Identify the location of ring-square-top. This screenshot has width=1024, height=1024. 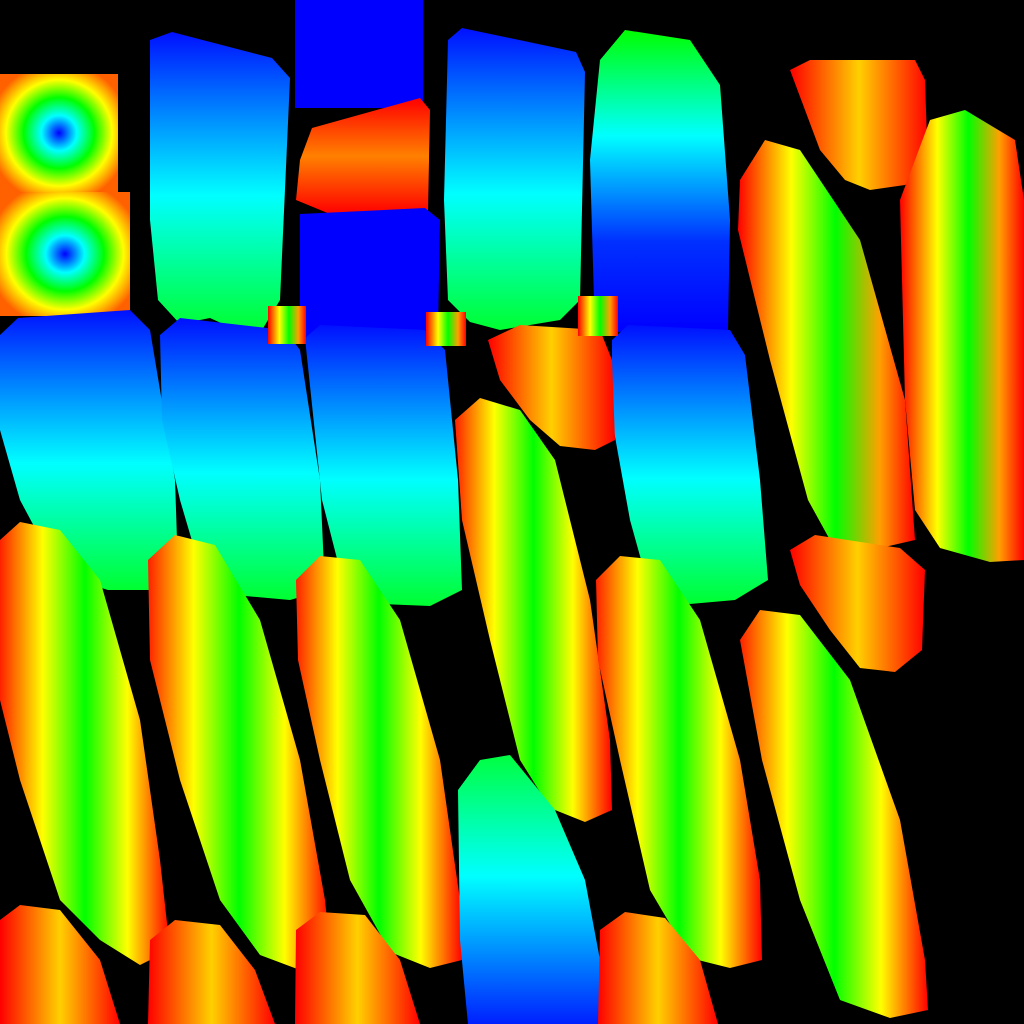
(59, 133).